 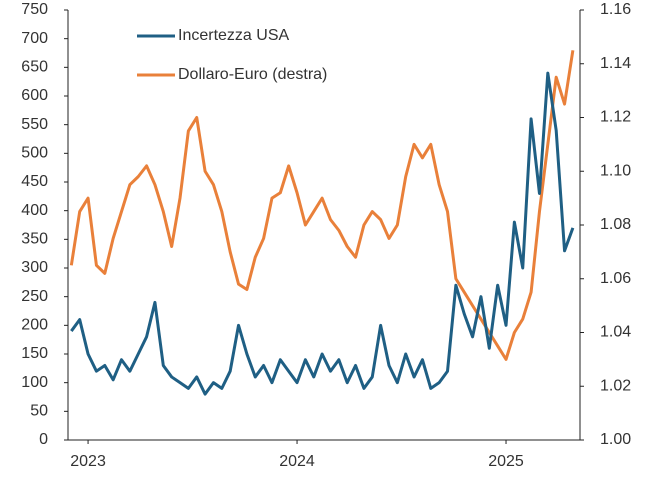 What do you see at coordinates (615, 224) in the screenshot?
I see `y2-tick-label: 1.08` at bounding box center [615, 224].